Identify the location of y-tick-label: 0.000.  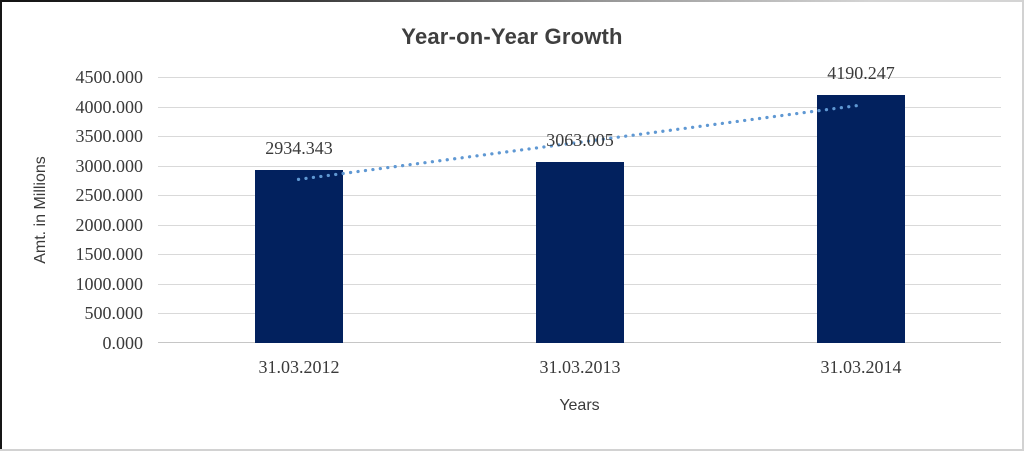
(123, 343).